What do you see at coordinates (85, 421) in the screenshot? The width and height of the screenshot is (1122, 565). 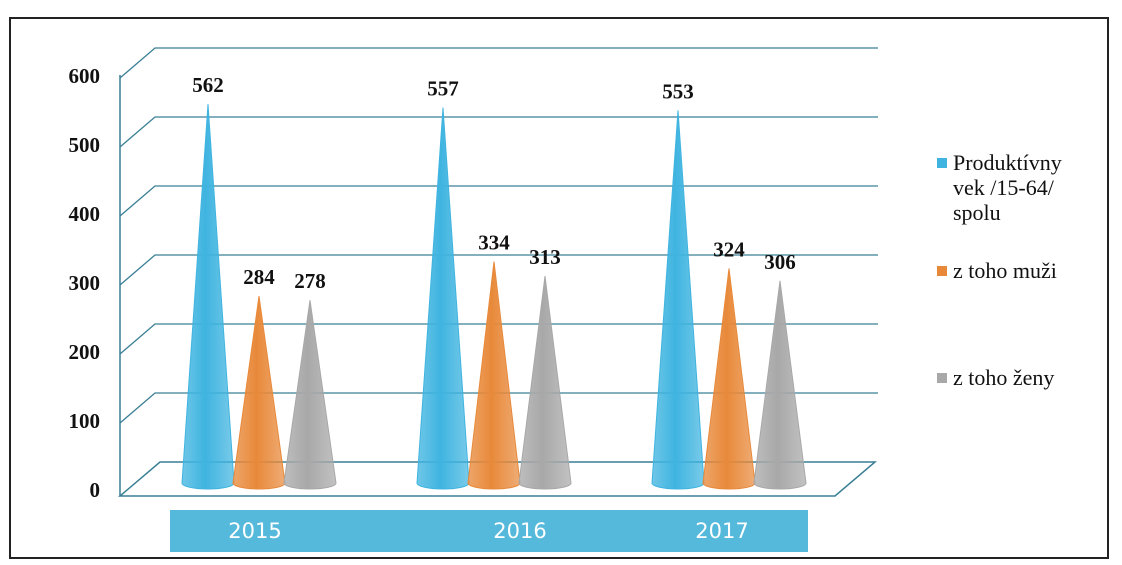 I see `y-tick-label: 100` at bounding box center [85, 421].